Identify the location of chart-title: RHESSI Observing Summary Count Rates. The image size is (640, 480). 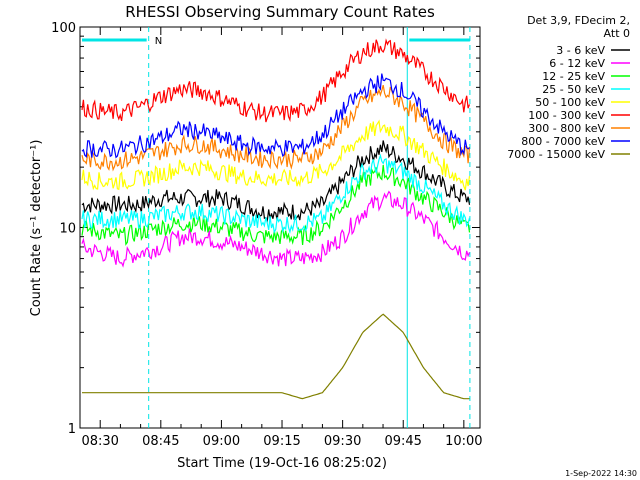
(280, 12).